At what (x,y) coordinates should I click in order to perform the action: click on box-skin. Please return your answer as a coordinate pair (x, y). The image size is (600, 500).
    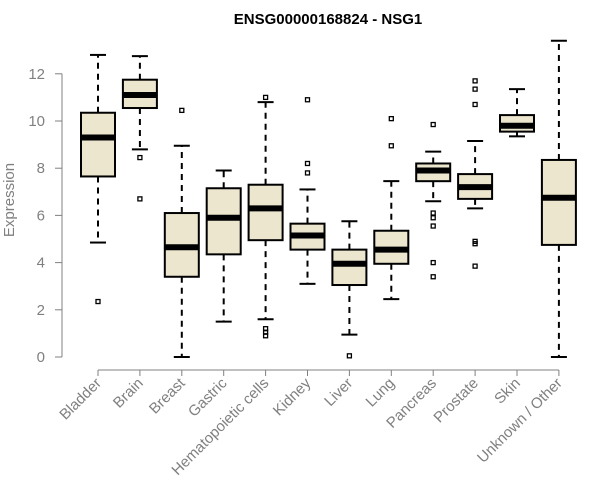
    Looking at the image, I should click on (517, 113).